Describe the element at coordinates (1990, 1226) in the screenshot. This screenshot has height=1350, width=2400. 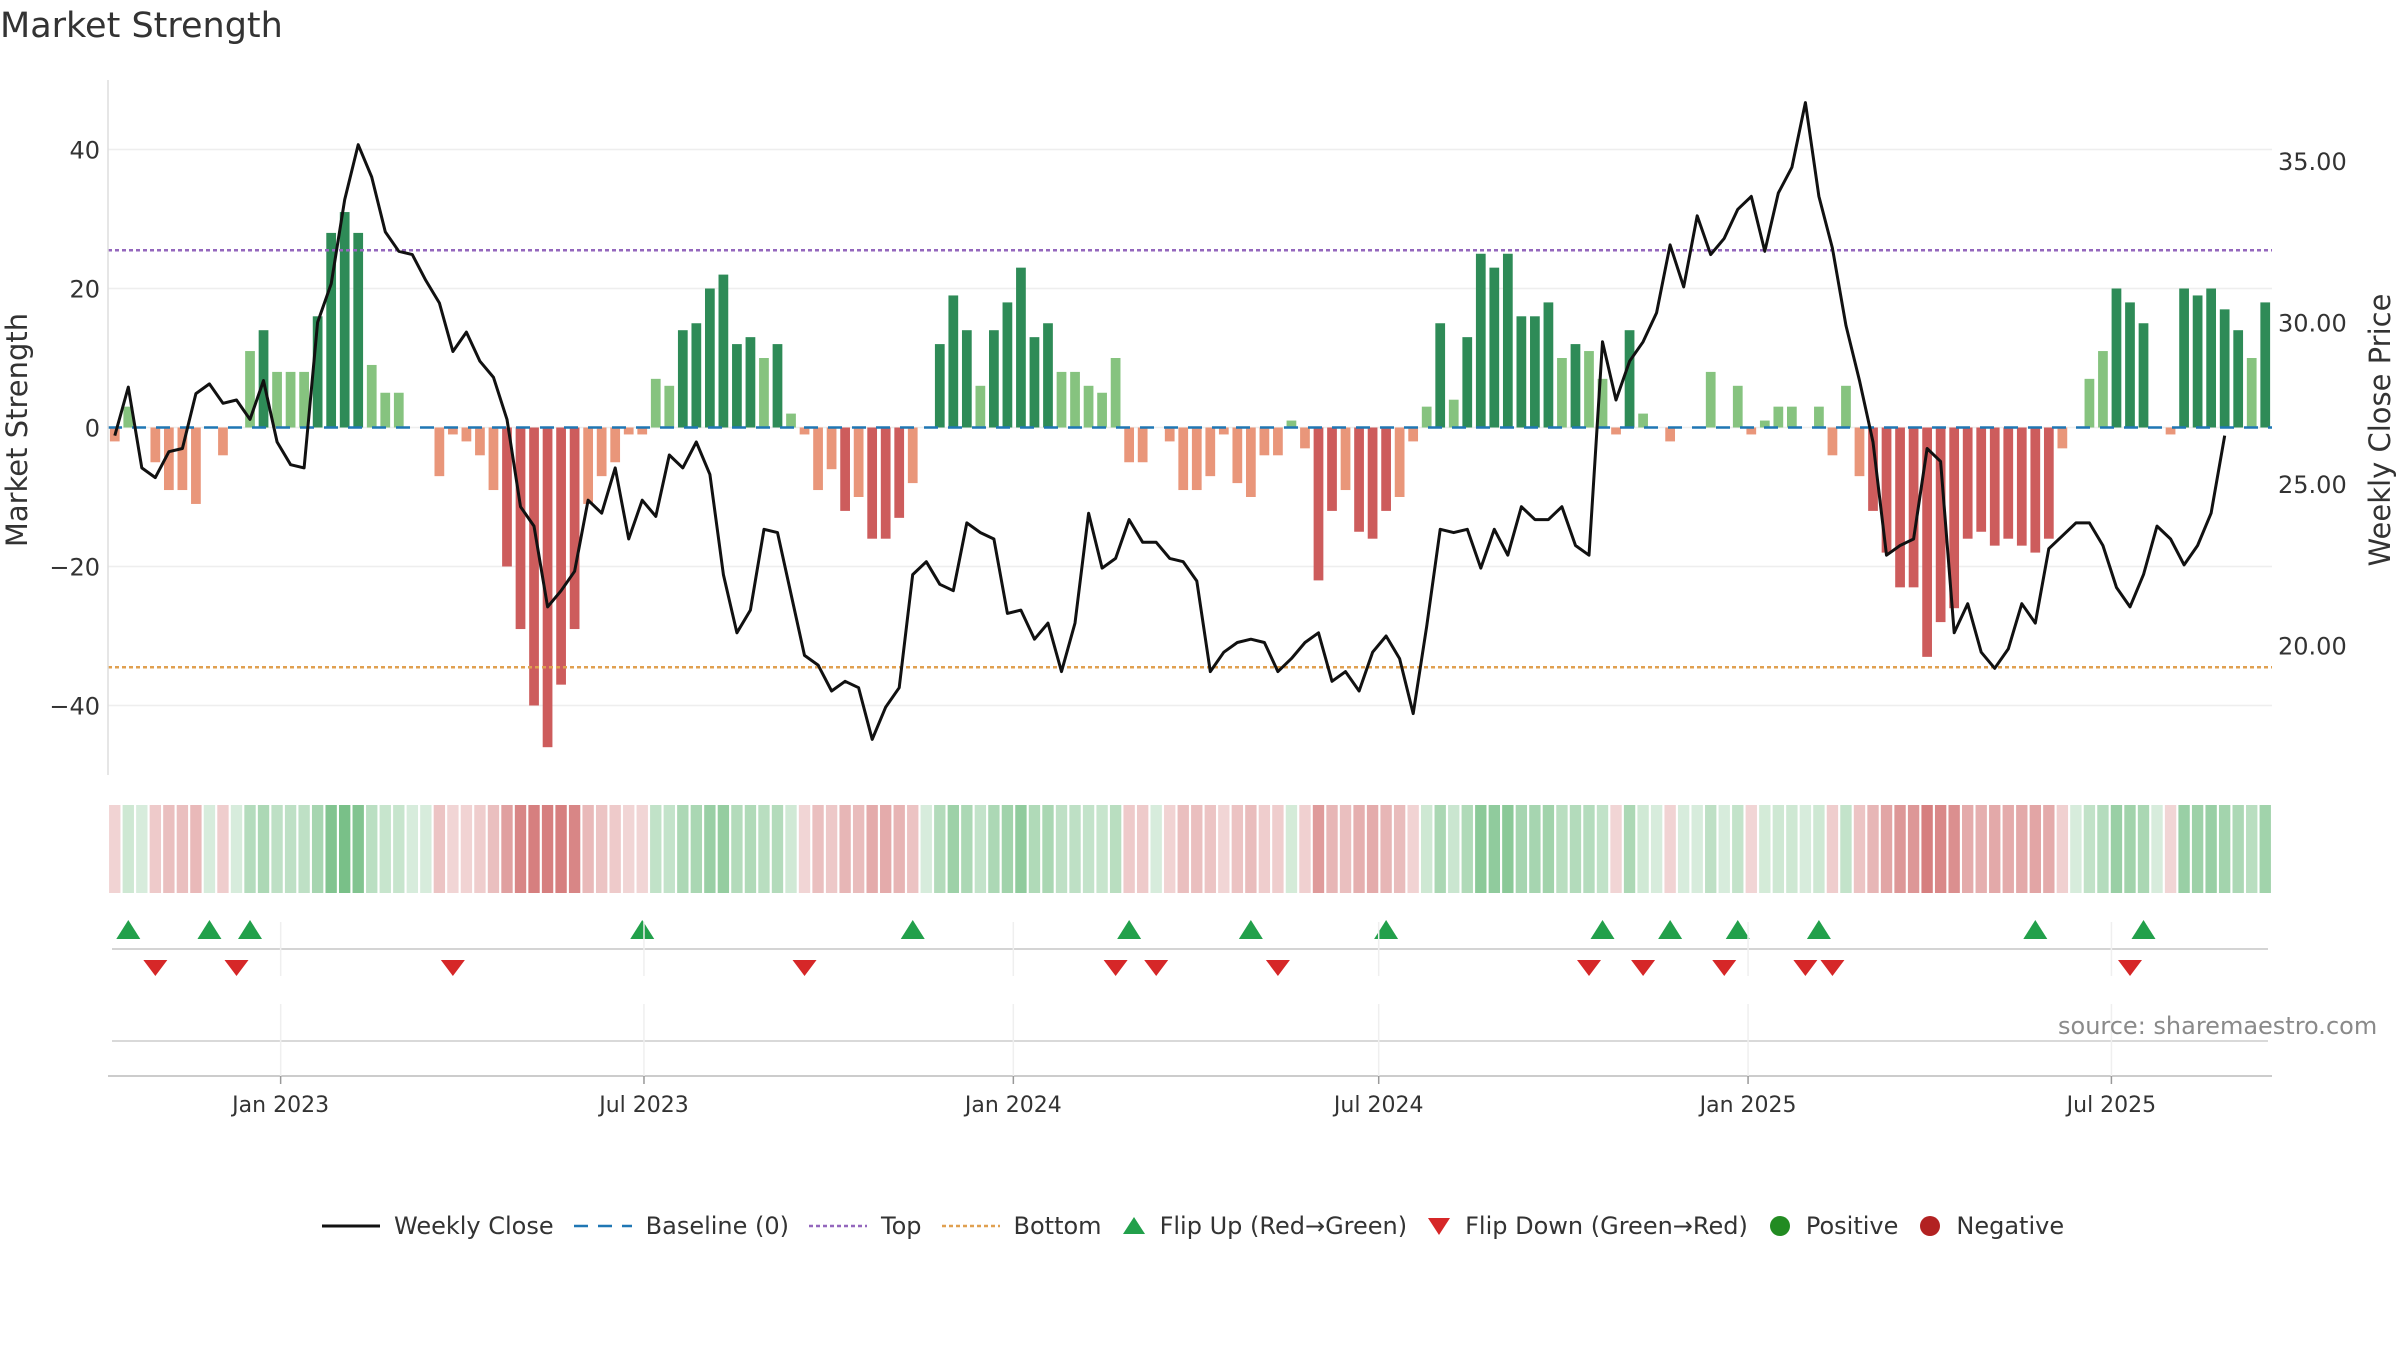
I see `legend-negative: Negative` at that location.